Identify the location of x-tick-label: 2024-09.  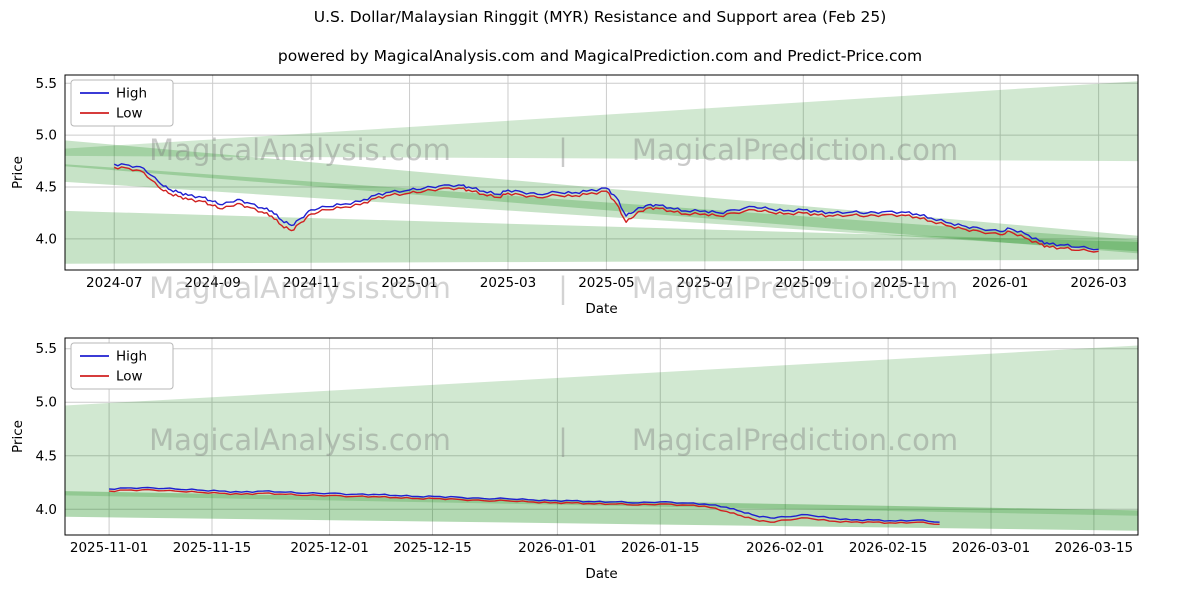
(212, 283).